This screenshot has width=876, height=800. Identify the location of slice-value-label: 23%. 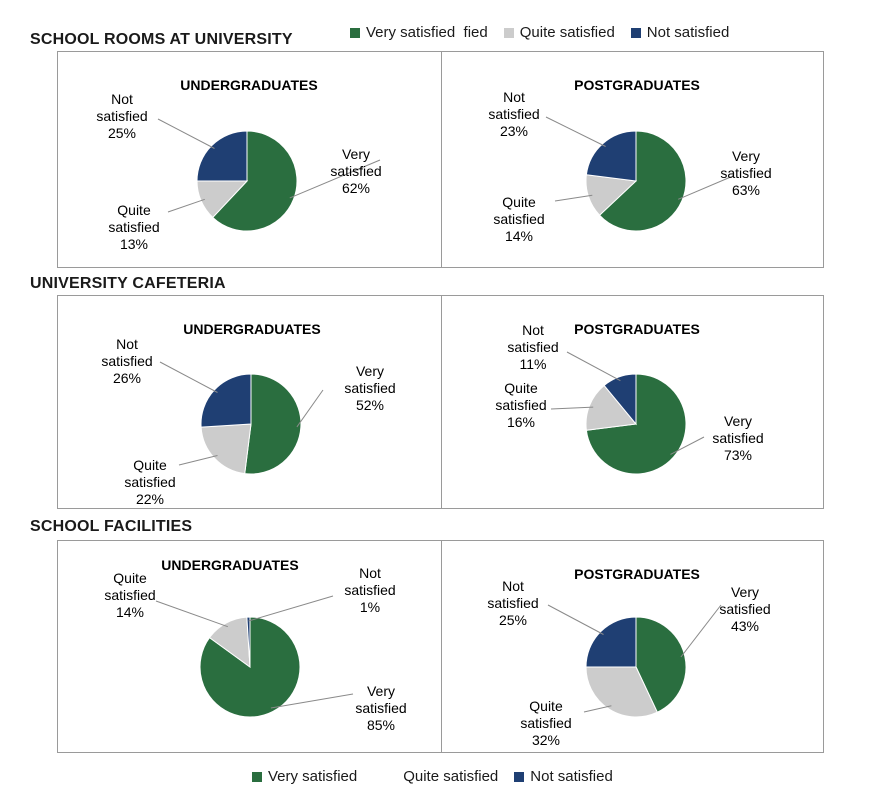
(514, 131).